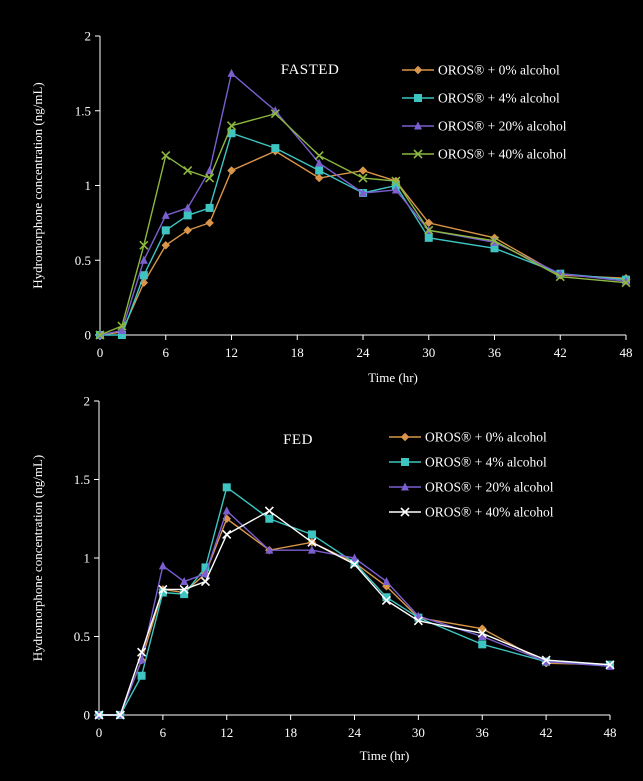  I want to click on y-tick-label: 2, so click(87, 401).